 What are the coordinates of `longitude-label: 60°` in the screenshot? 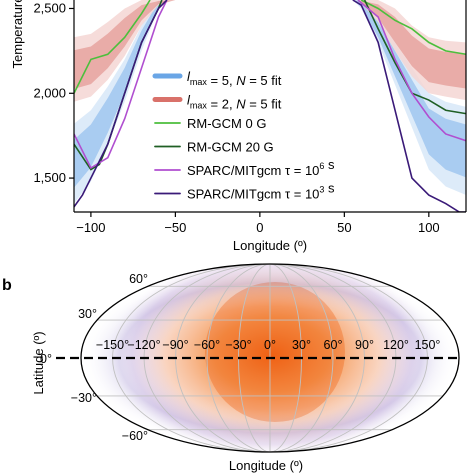 It's located at (333, 345).